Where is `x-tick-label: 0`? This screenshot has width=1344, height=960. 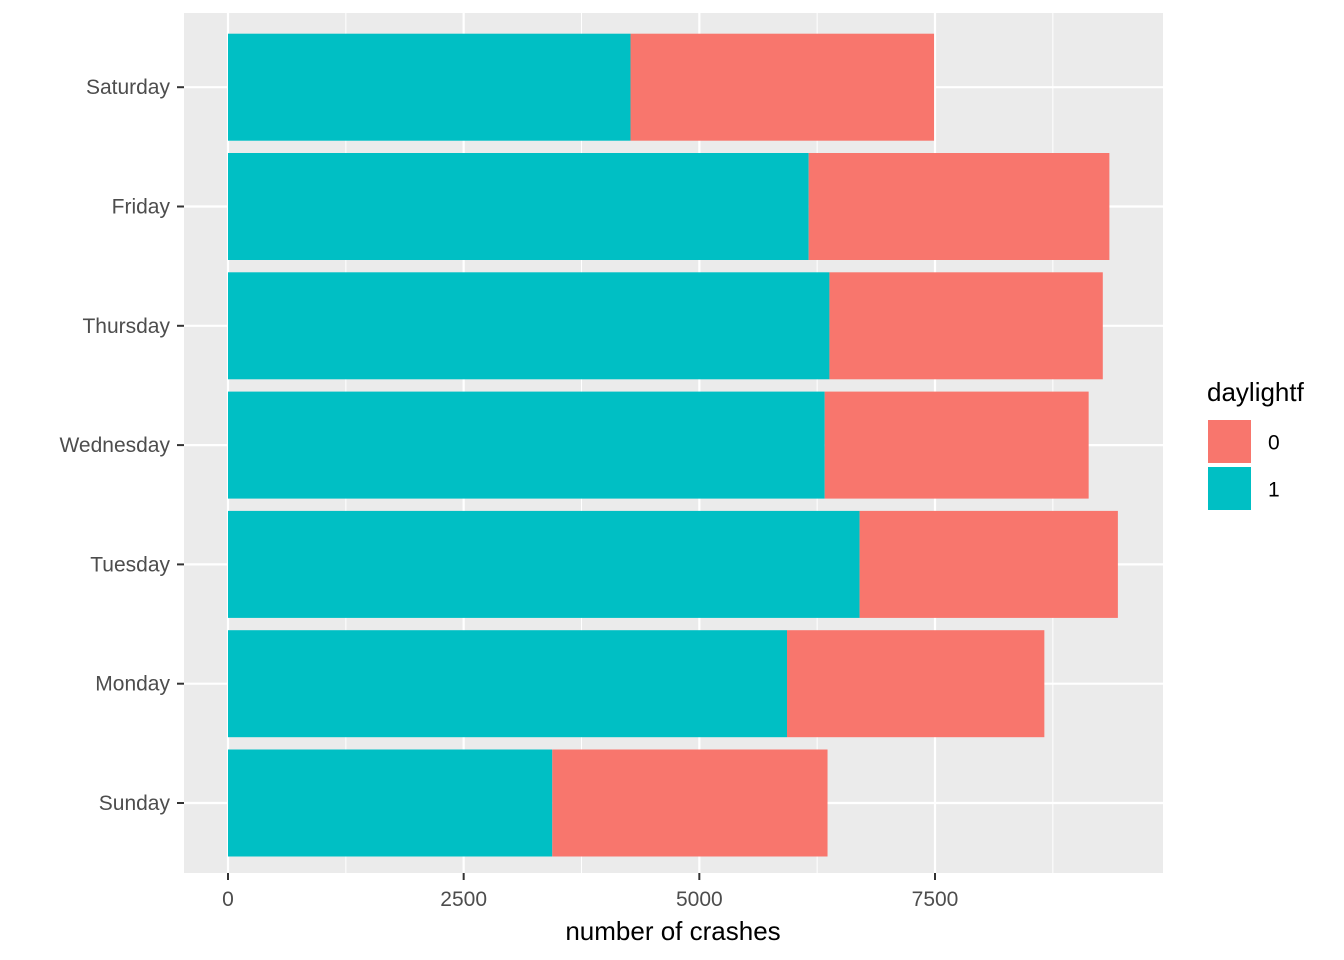 x-tick-label: 0 is located at coordinates (228, 899).